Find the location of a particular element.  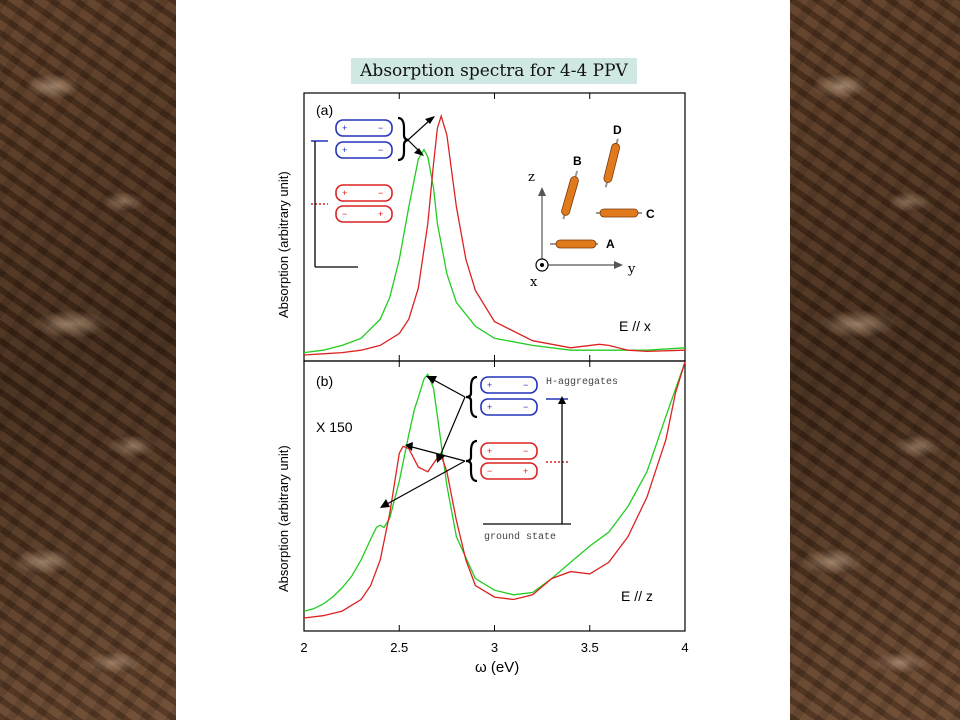

z-axis-label: z is located at coordinates (531, 177).